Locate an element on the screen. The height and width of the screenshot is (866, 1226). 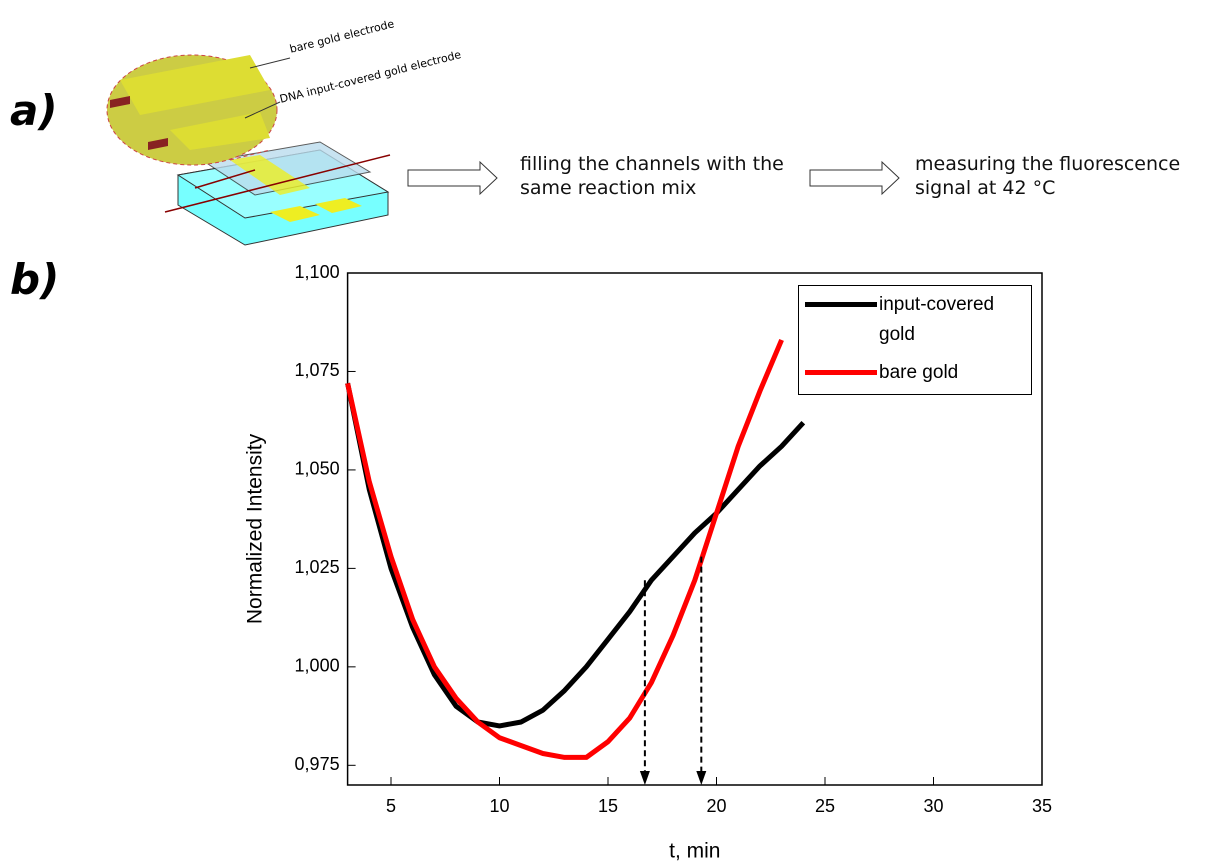
y-tick-label: 1,100 is located at coordinates (317, 272).